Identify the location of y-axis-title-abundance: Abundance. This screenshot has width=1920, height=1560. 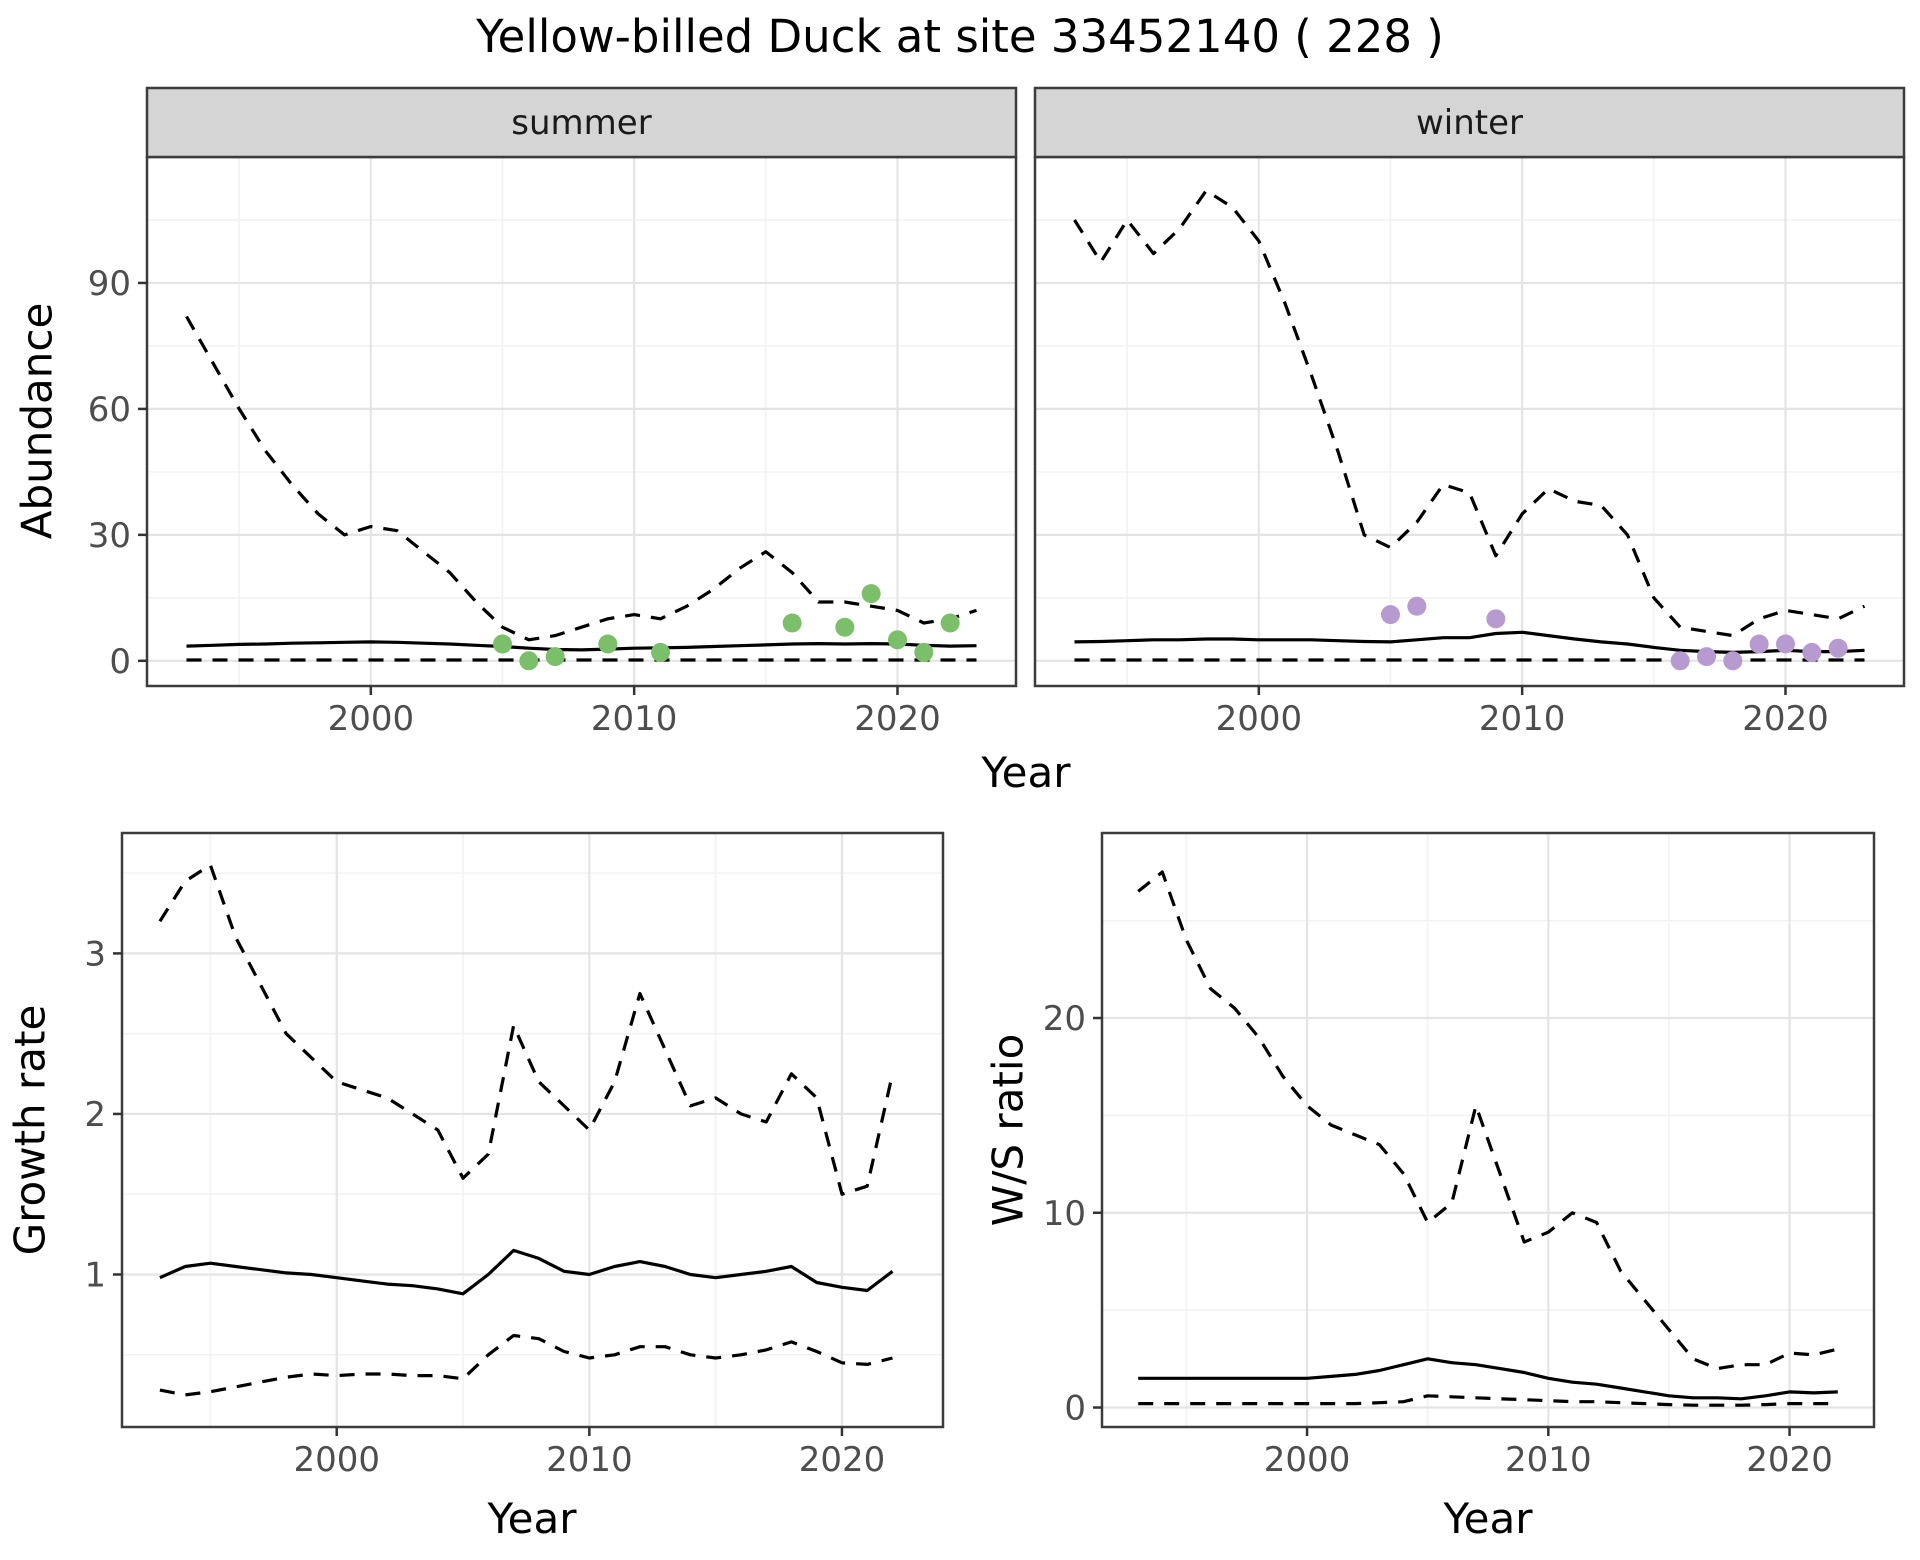
(37, 421).